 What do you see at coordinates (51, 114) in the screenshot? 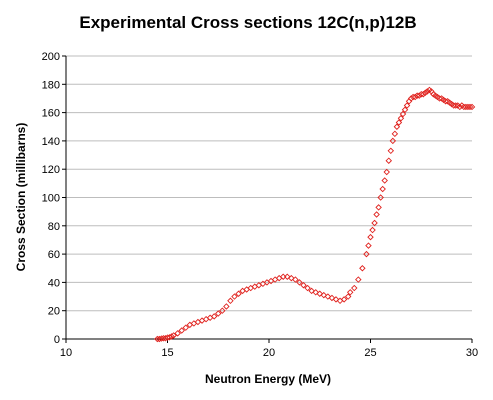
I see `y-tick-label: 160` at bounding box center [51, 114].